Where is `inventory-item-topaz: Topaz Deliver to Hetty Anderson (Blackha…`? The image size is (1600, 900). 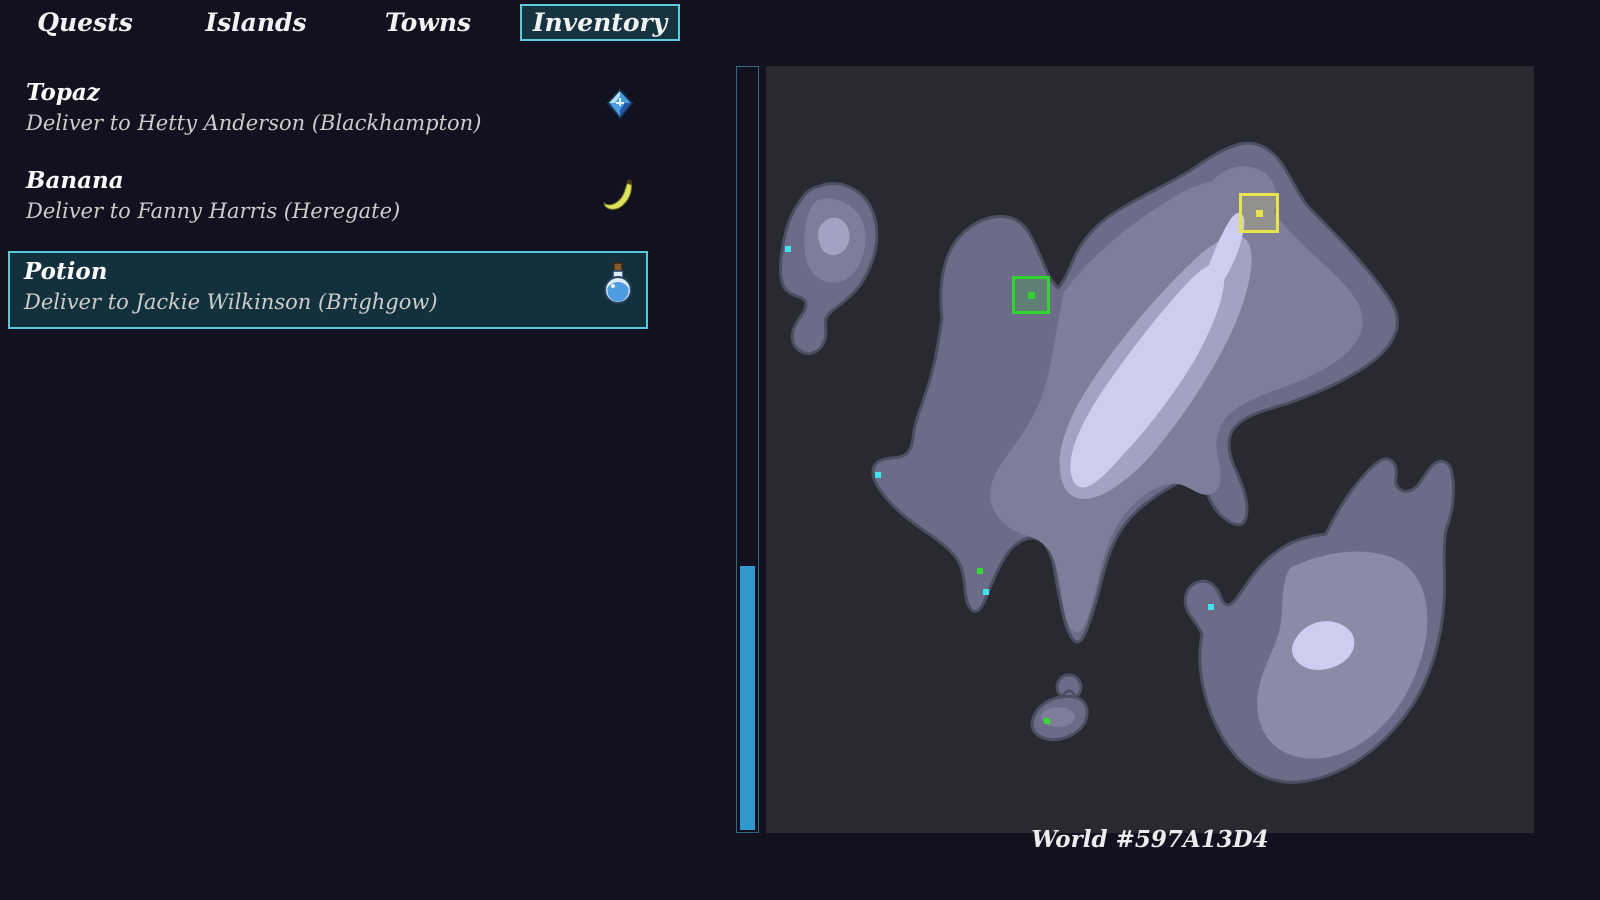
inventory-item-topaz: Topaz Deliver to Hetty Anderson (Blackha… is located at coordinates (328, 106).